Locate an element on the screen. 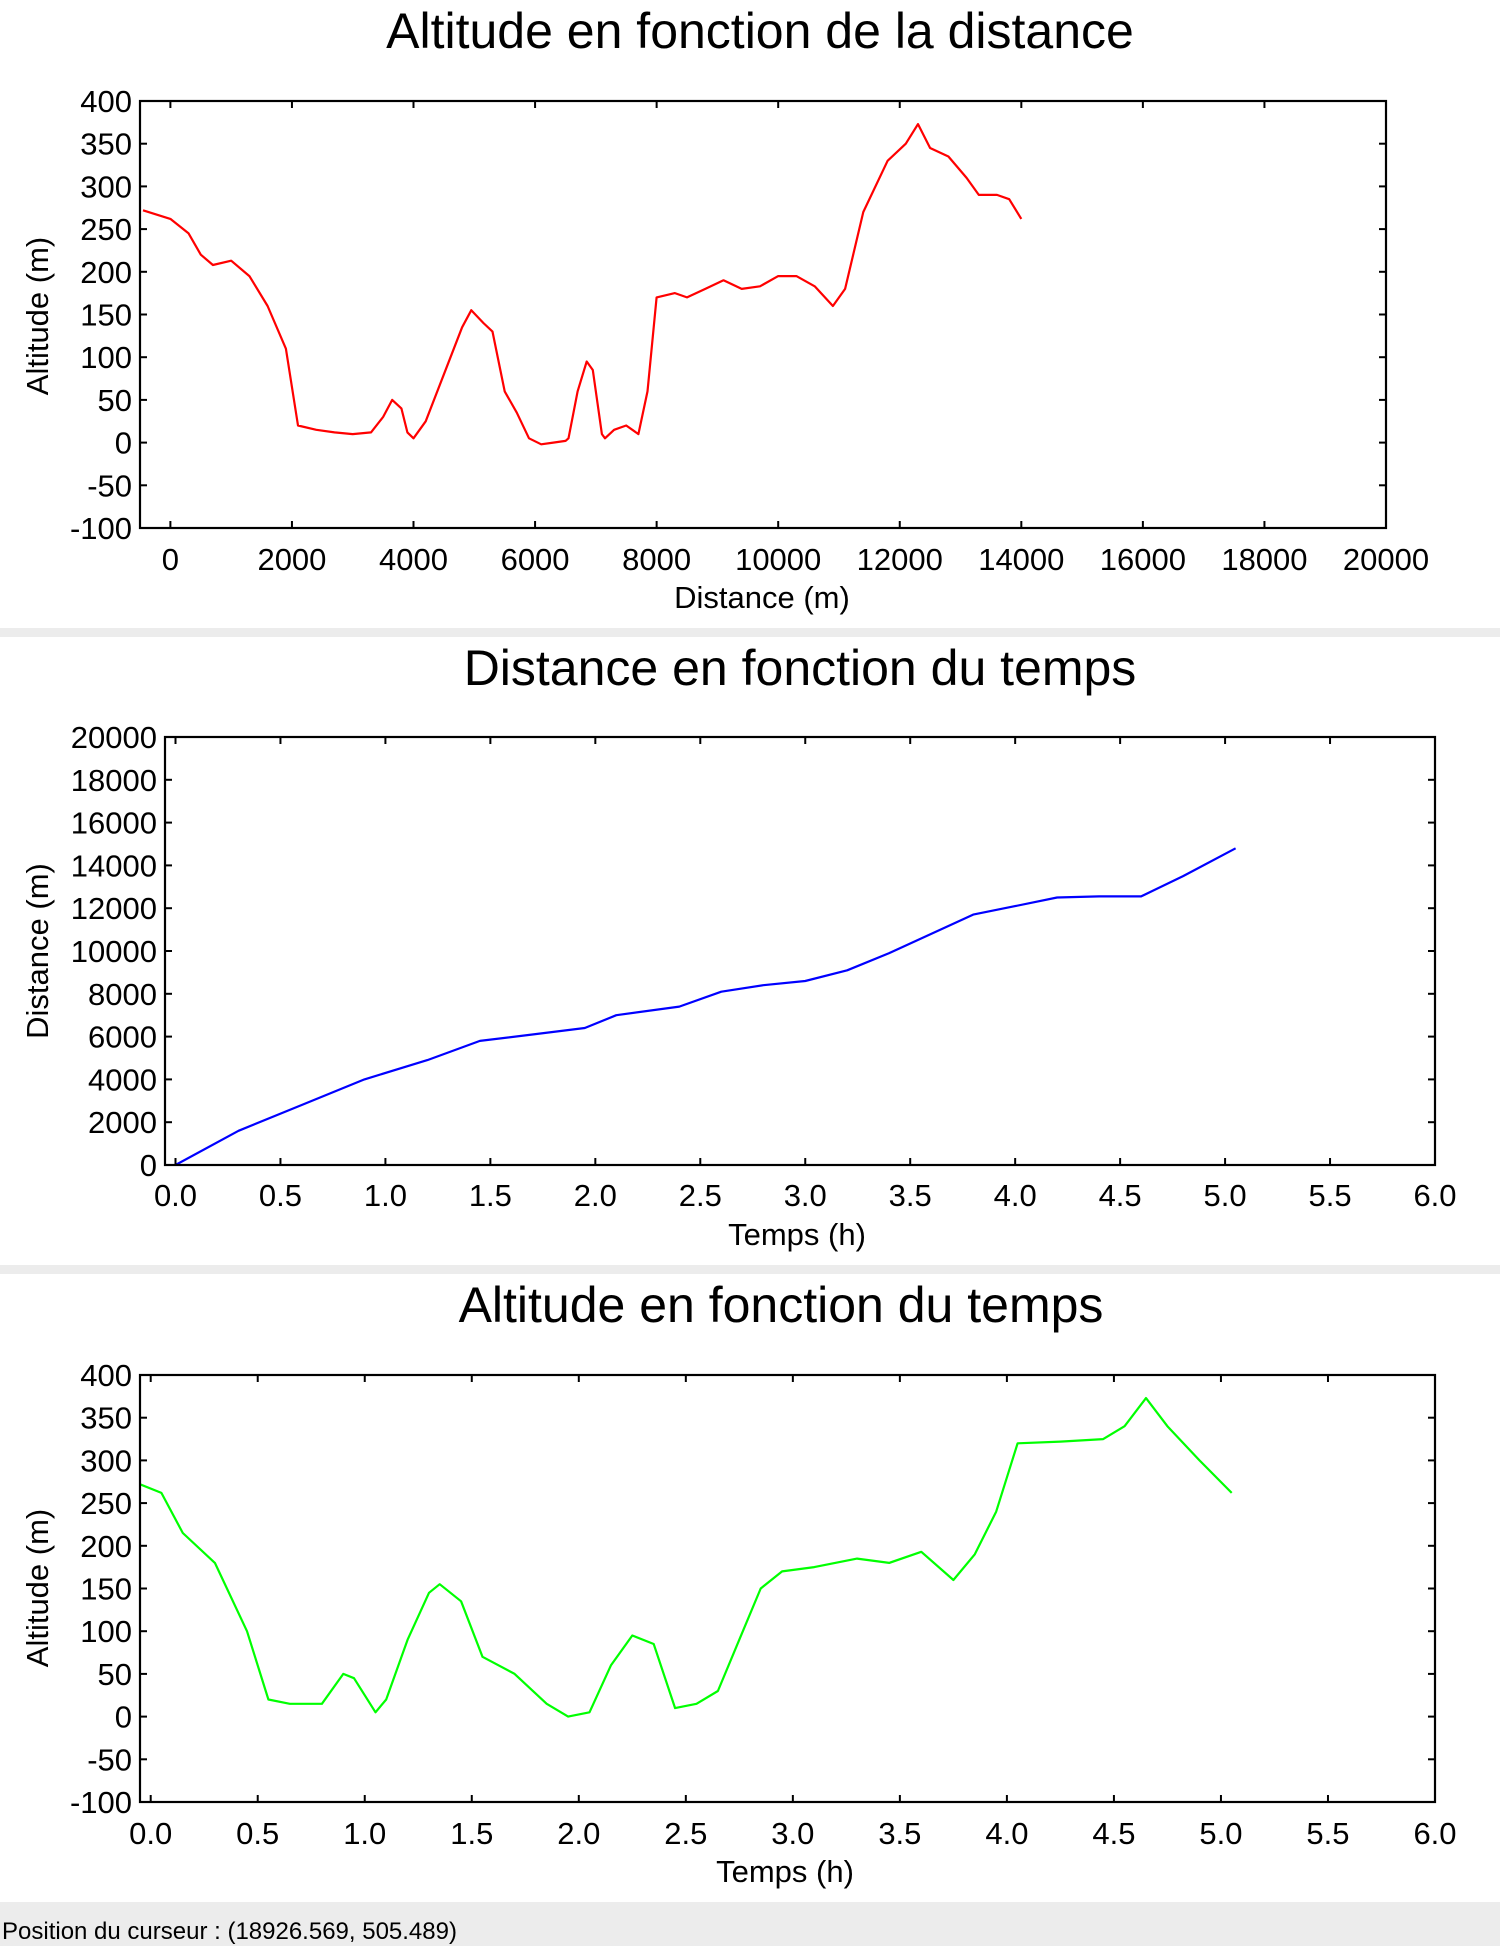  x-tick-label: 14000 is located at coordinates (1021, 559).